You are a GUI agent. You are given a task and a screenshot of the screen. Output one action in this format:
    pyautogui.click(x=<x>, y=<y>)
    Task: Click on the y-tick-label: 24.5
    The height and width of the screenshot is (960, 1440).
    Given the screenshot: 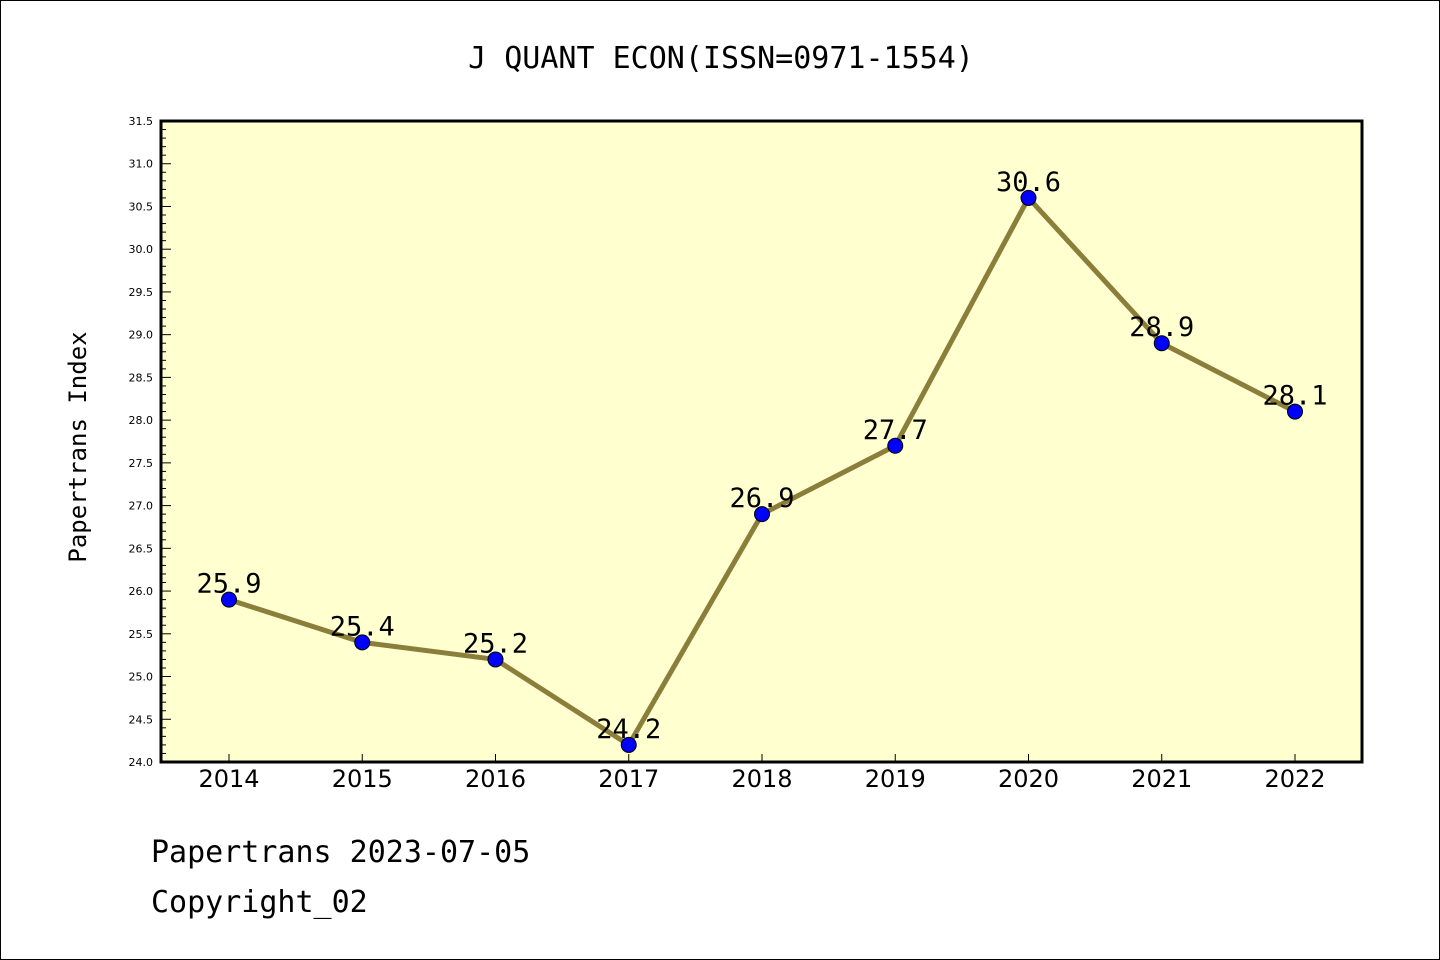 What is the action you would take?
    pyautogui.click(x=141, y=719)
    